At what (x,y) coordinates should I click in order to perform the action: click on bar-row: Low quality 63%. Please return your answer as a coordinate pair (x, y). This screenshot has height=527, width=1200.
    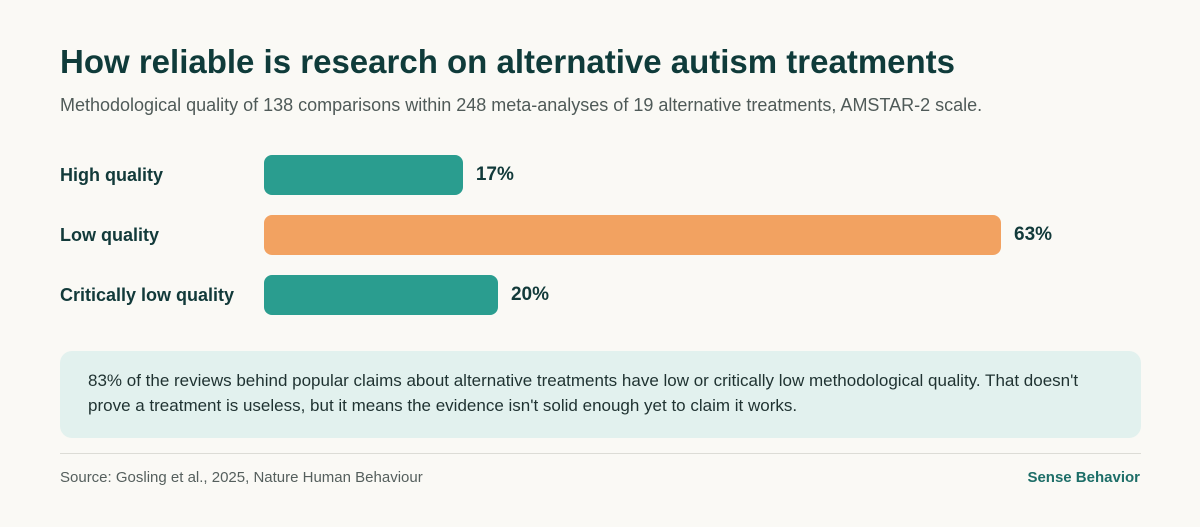
    Looking at the image, I should click on (600, 235).